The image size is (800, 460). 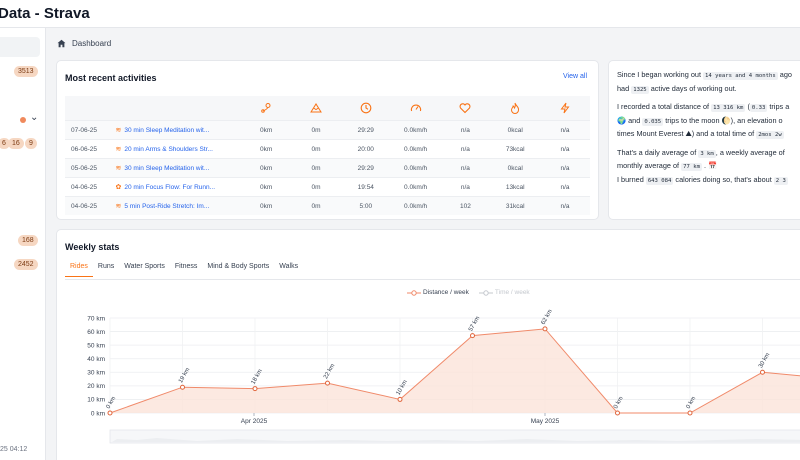 What do you see at coordinates (365, 149) in the screenshot?
I see `time-cell: 20:00` at bounding box center [365, 149].